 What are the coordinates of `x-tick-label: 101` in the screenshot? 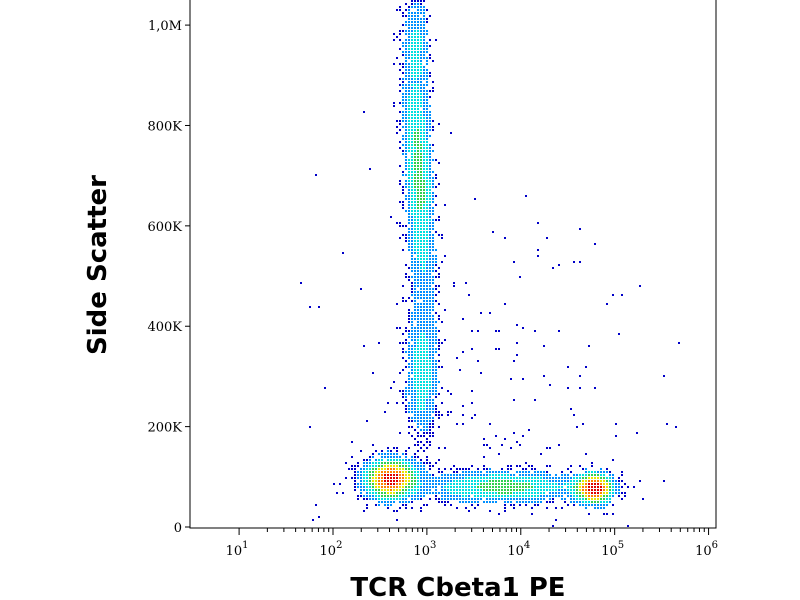 It's located at (237, 549).